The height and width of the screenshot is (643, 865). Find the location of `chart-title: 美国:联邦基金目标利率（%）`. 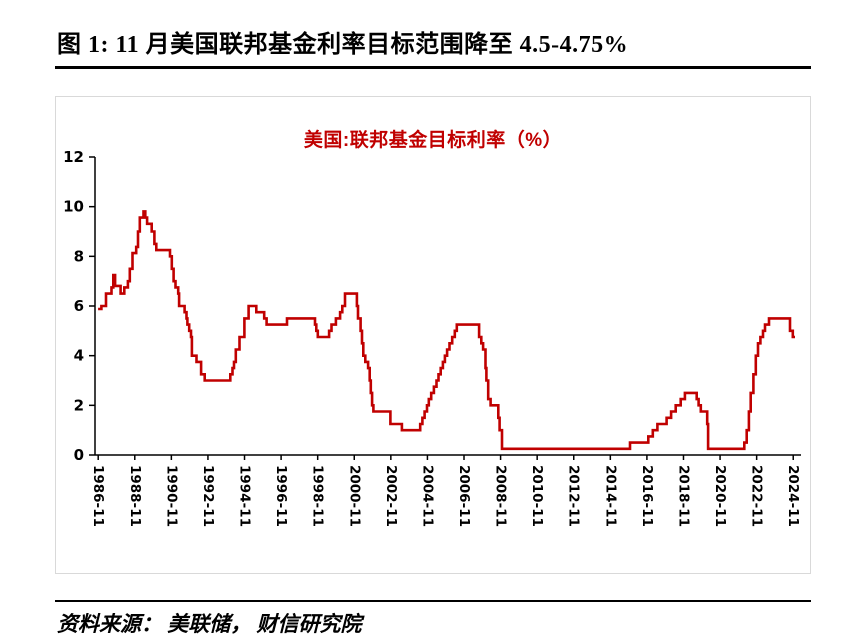

chart-title: 美国:联邦基金目标利率（%） is located at coordinates (433, 140).